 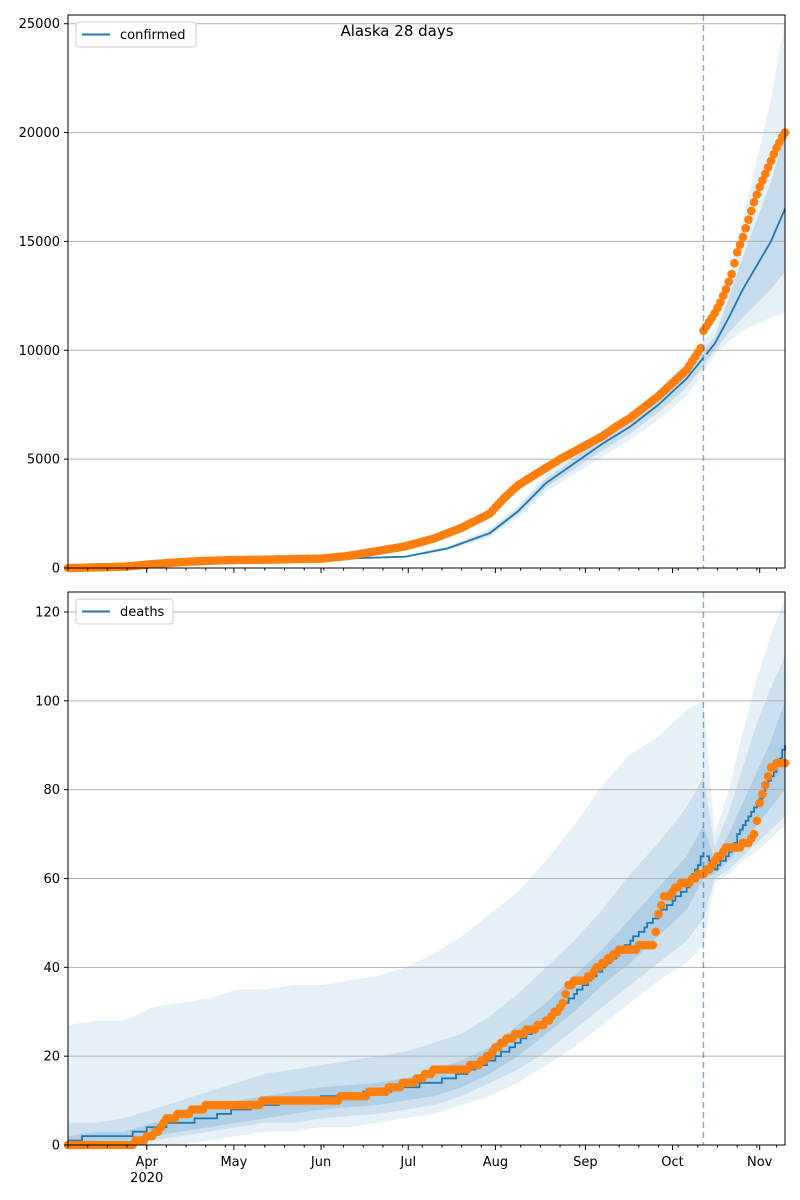 I want to click on y-tick-label: 100, so click(x=47, y=701).